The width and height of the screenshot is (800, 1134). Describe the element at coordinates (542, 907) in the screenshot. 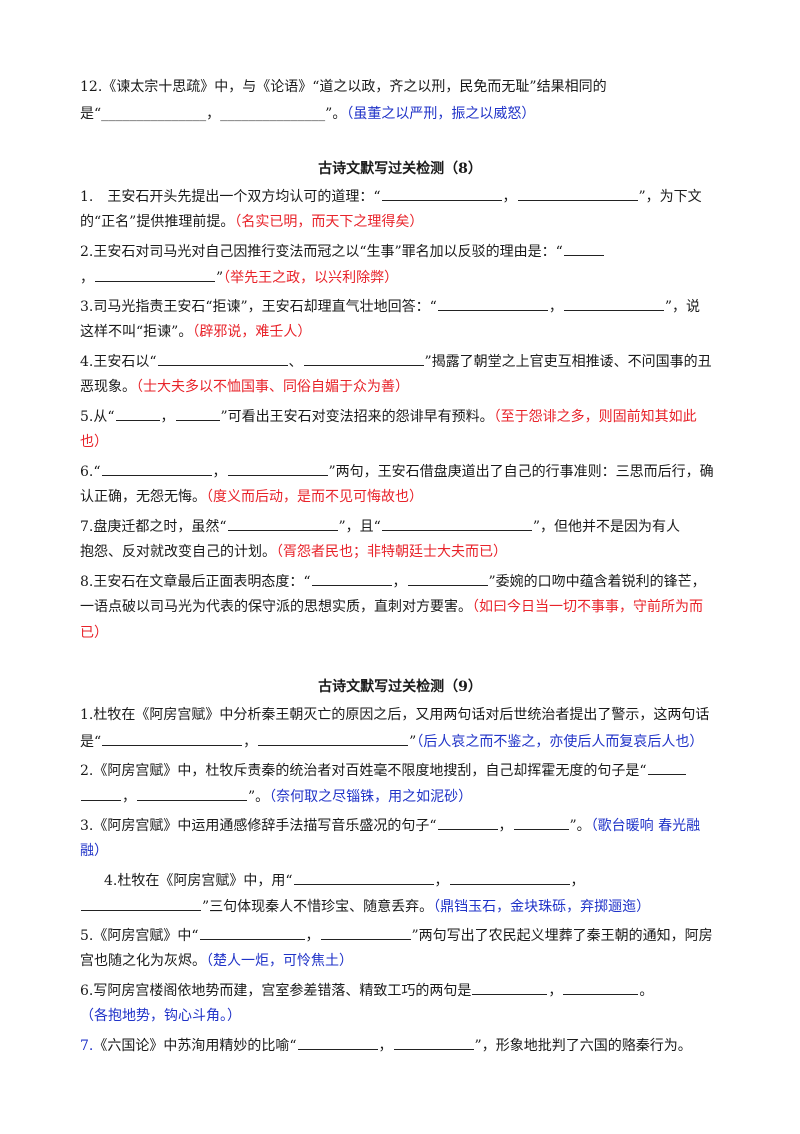

I see `s9-q4-answer: （鼎铛玉石，金块珠砾，弃掷逦迤）` at that location.